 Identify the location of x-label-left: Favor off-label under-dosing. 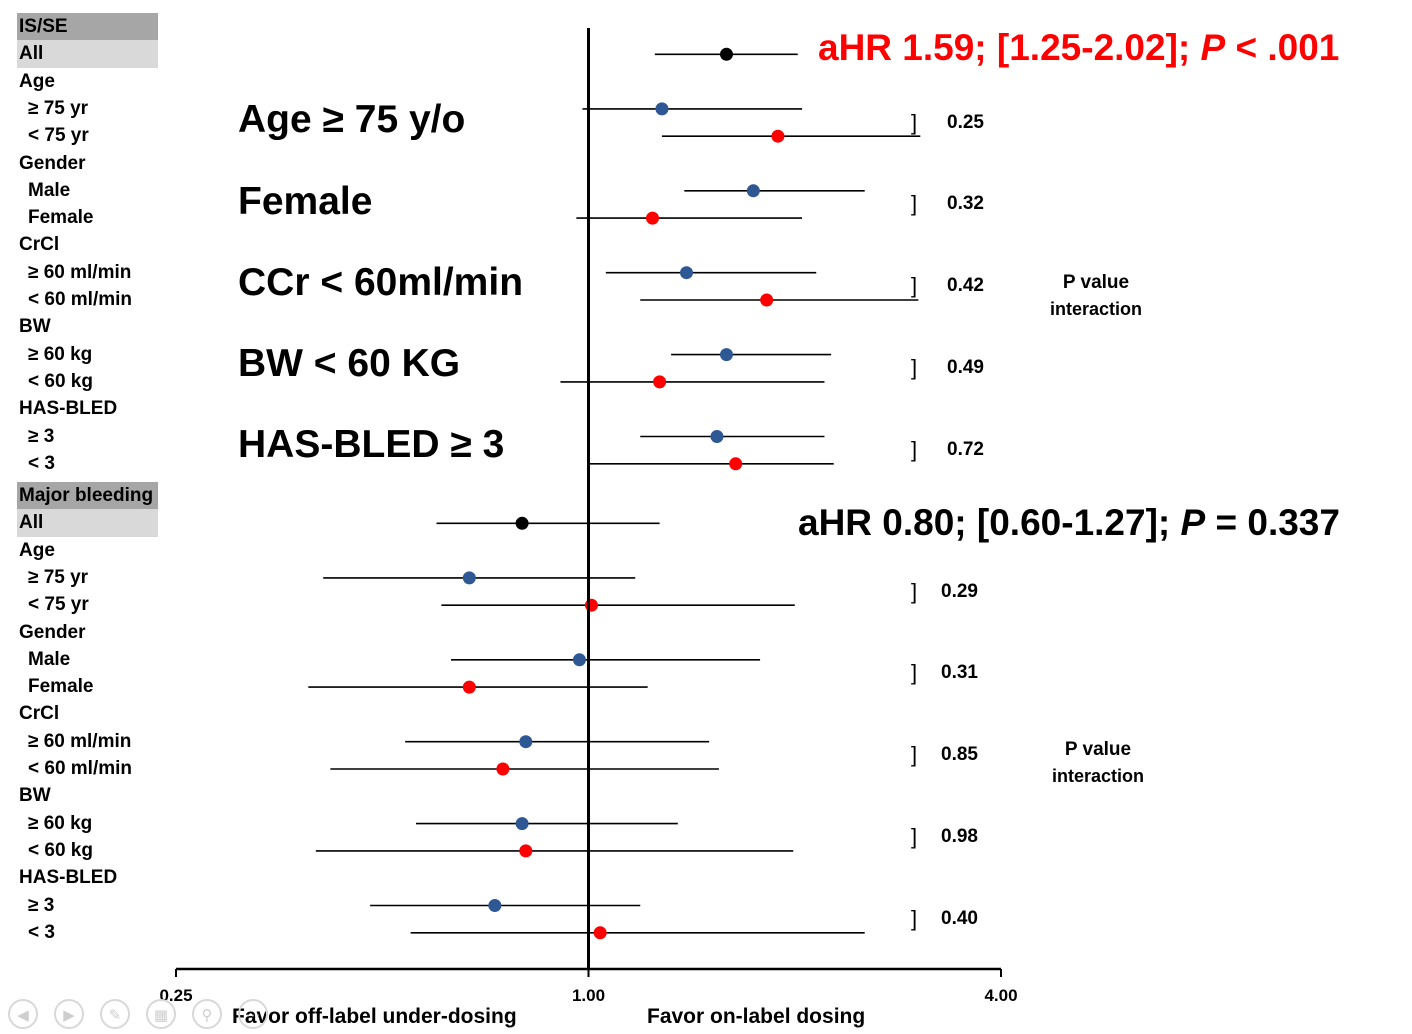
(374, 1016).